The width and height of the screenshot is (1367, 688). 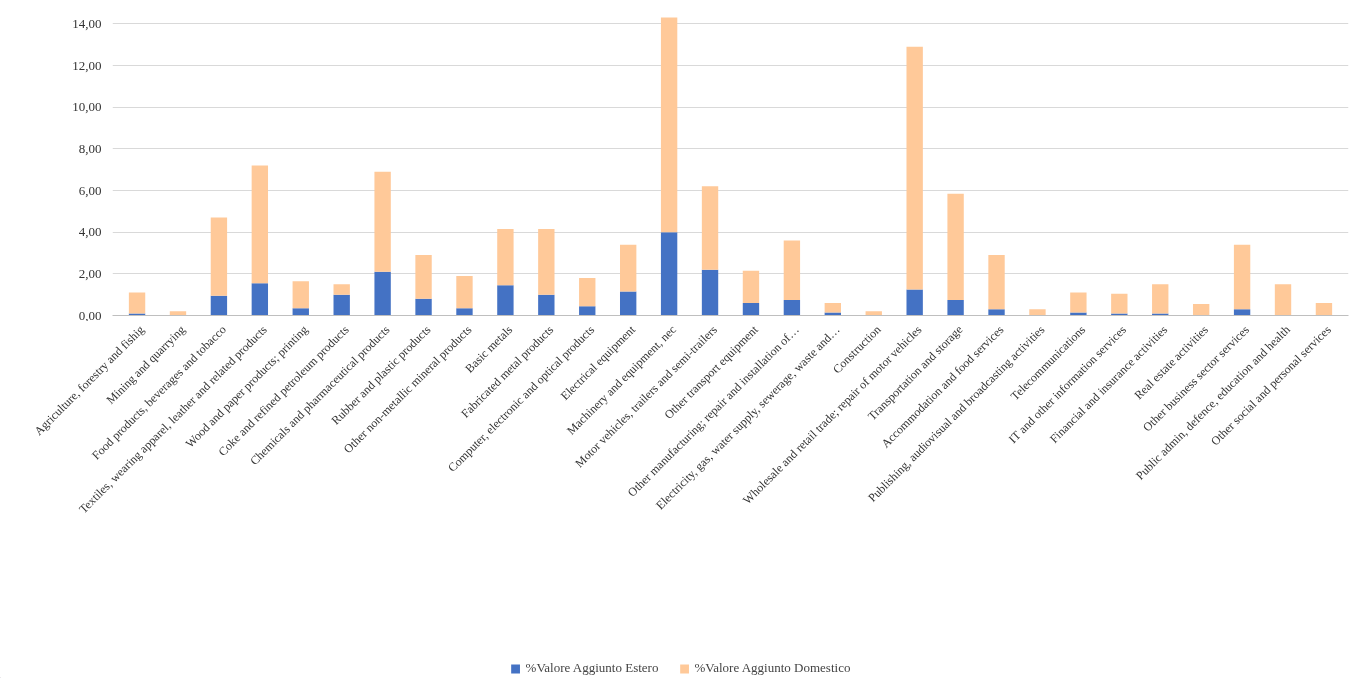 What do you see at coordinates (87, 65) in the screenshot?
I see `y-tick-label: 12,00` at bounding box center [87, 65].